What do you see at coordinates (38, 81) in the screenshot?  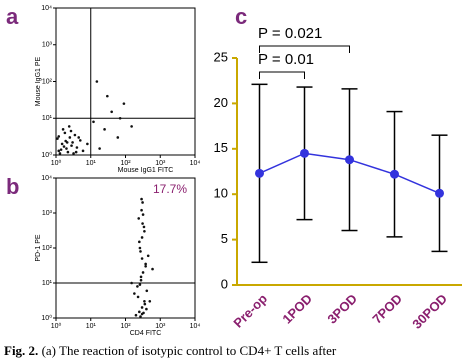 I see `y-axis-label: Mouse IgG1 PE` at bounding box center [38, 81].